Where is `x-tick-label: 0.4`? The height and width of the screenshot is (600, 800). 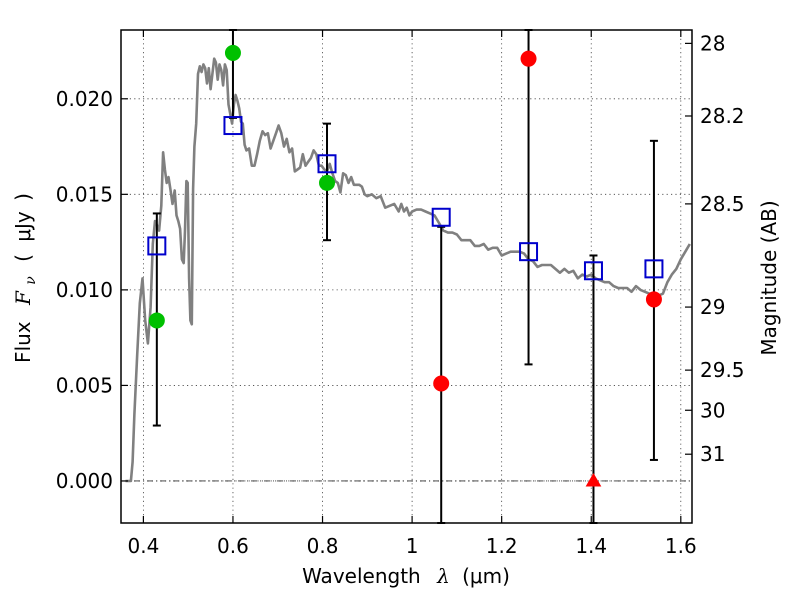 x-tick-label: 0.4 is located at coordinates (143, 546).